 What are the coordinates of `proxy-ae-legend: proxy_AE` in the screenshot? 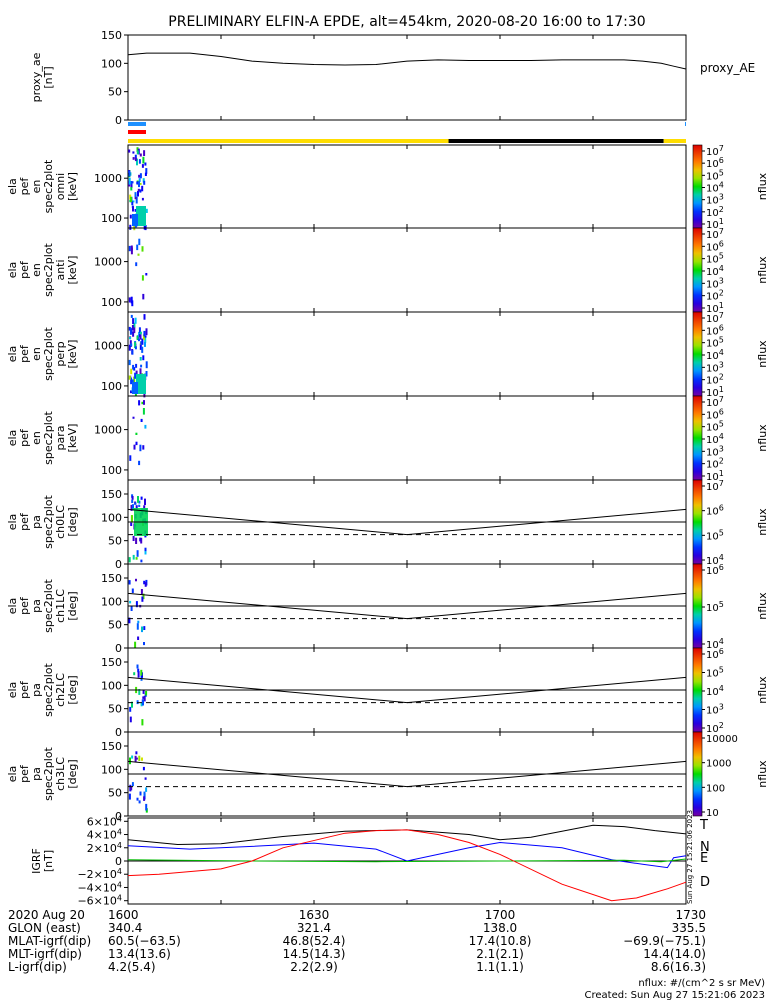 It's located at (727, 68).